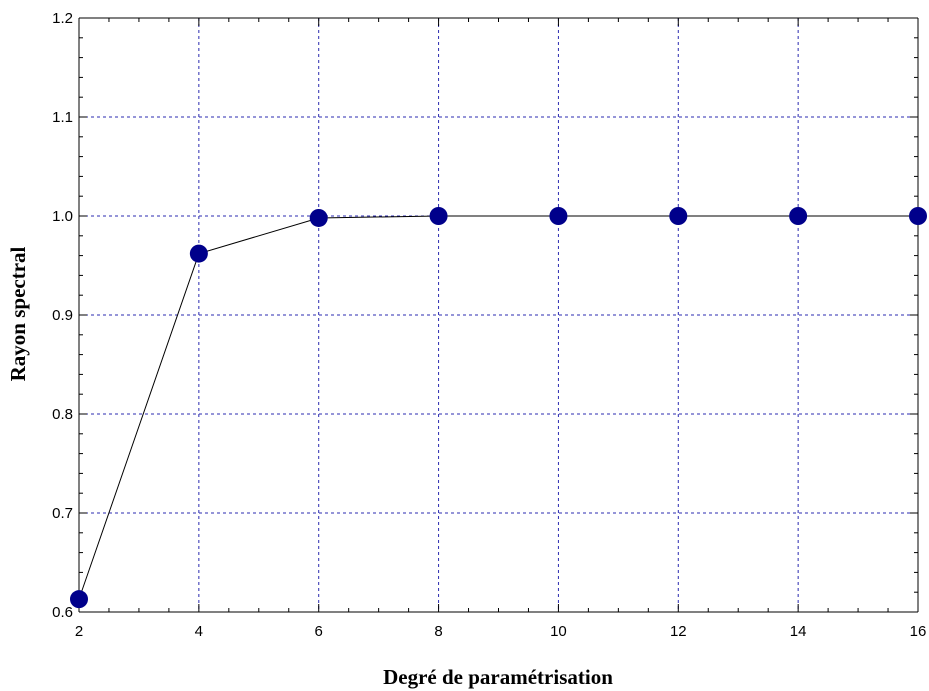 The image size is (929, 691). I want to click on y-tick-label: 0.8, so click(62, 414).